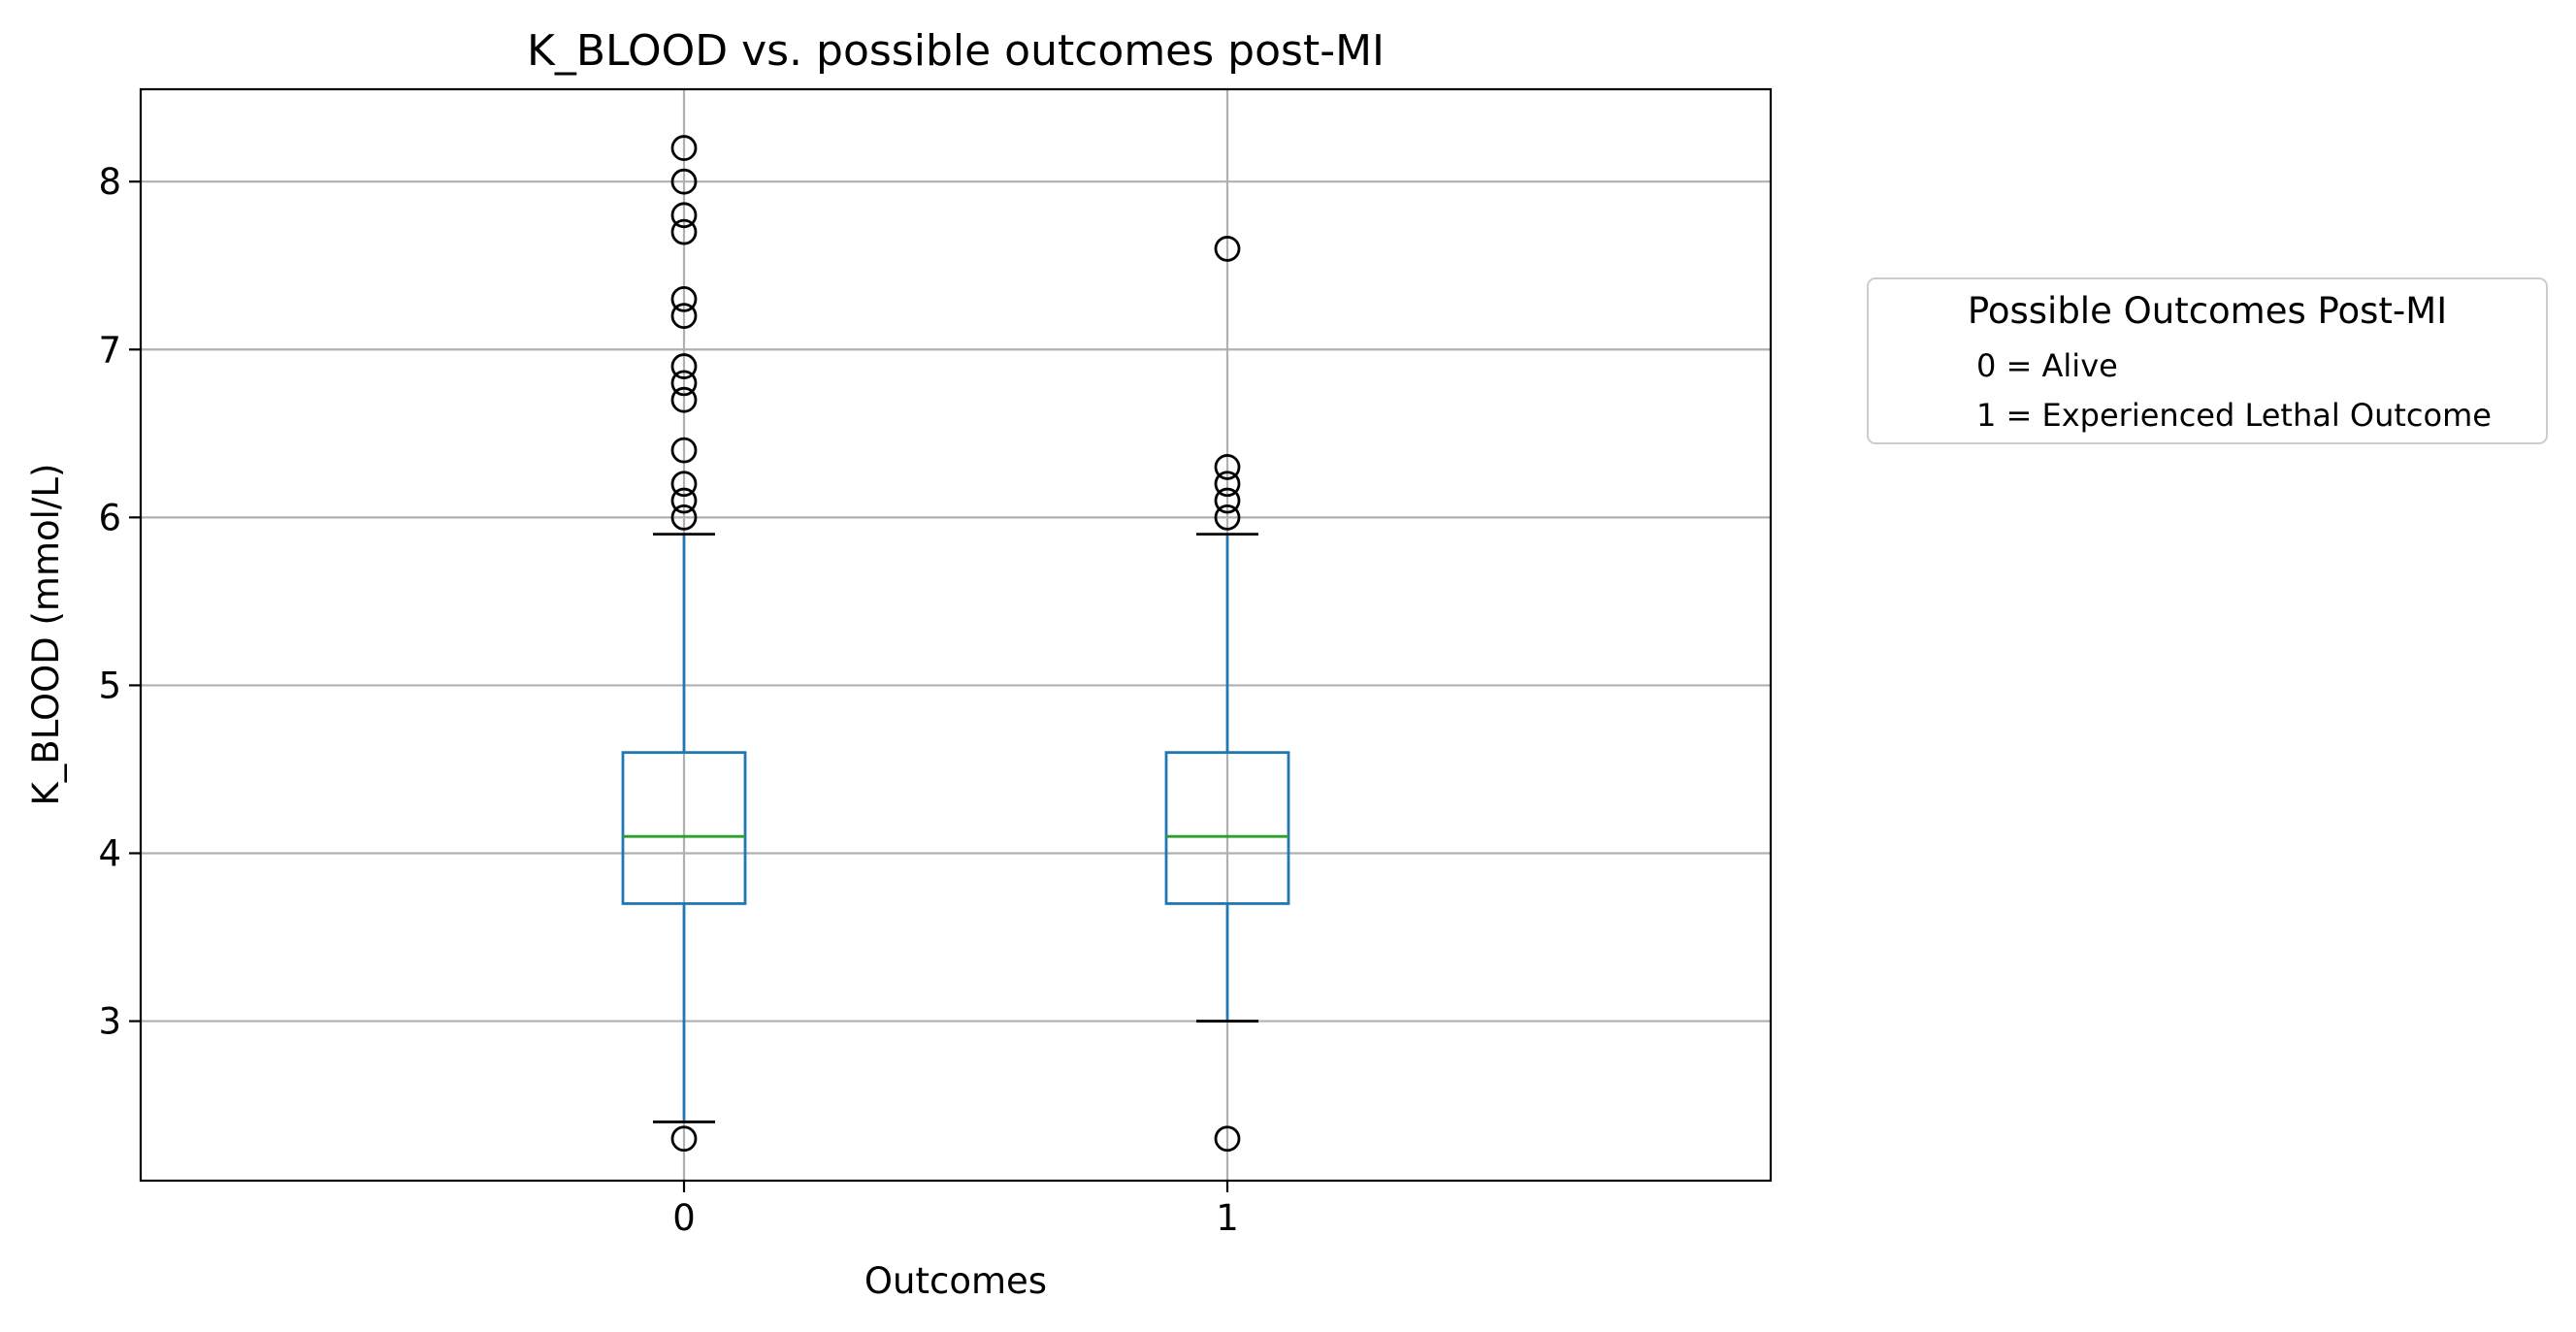 The height and width of the screenshot is (1332, 2576). What do you see at coordinates (956, 51) in the screenshot?
I see `chart-title: K_BLOOD vs. possible outcomes post-MI` at bounding box center [956, 51].